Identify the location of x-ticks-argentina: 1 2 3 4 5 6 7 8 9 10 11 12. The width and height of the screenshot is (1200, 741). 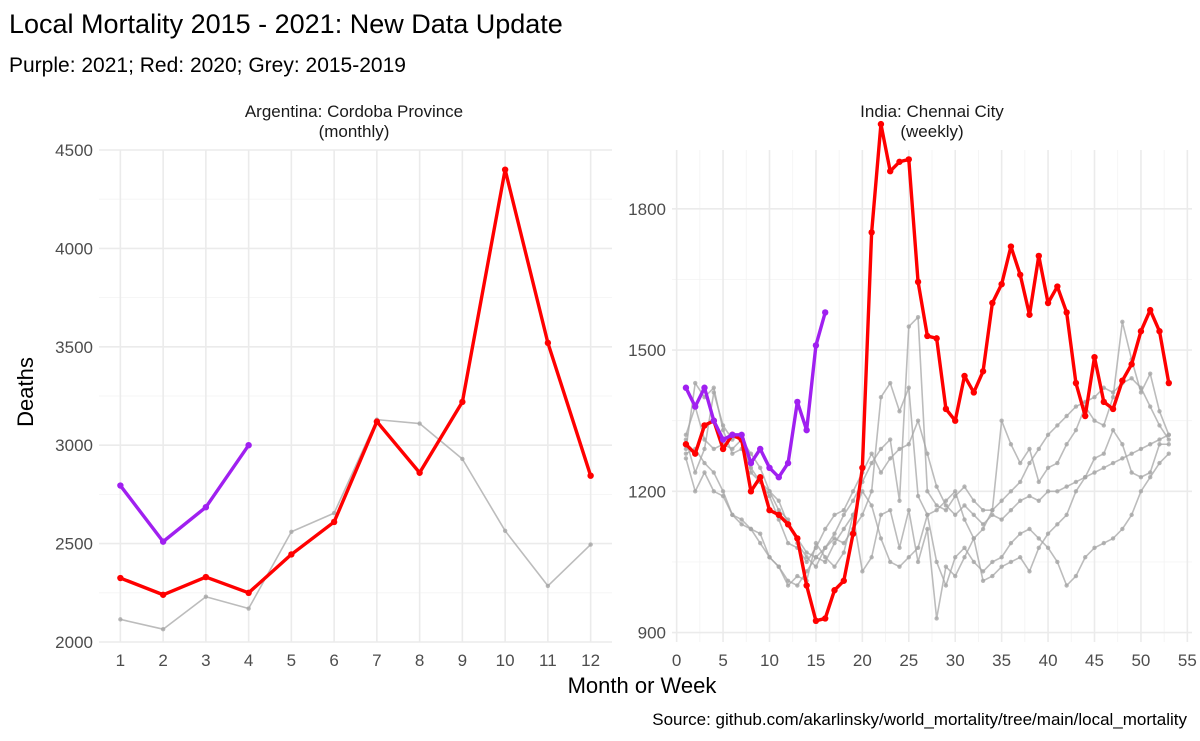
(358, 660).